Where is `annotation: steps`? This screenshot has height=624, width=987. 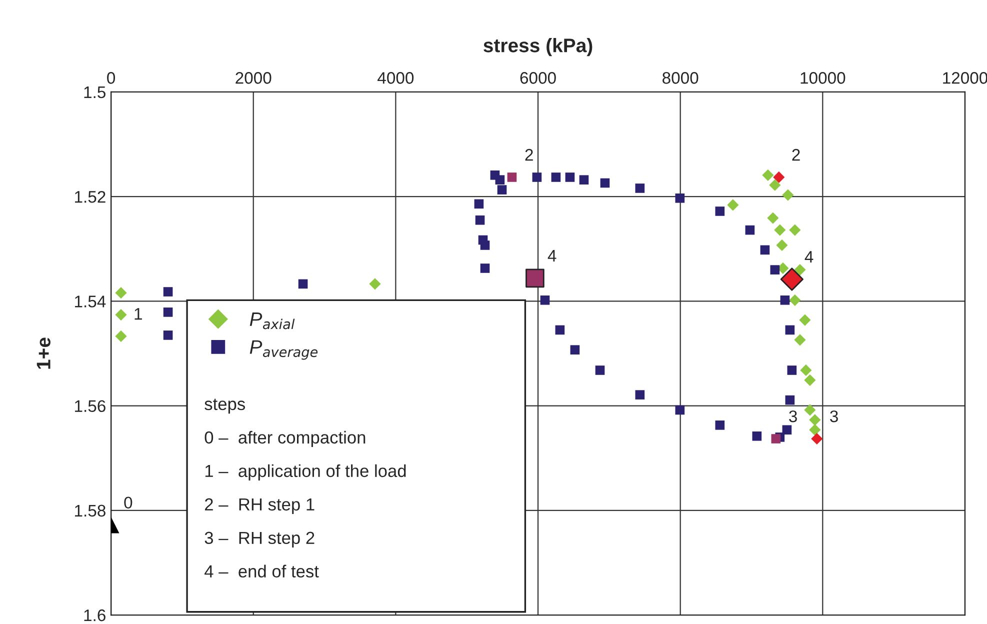
annotation: steps is located at coordinates (224, 406).